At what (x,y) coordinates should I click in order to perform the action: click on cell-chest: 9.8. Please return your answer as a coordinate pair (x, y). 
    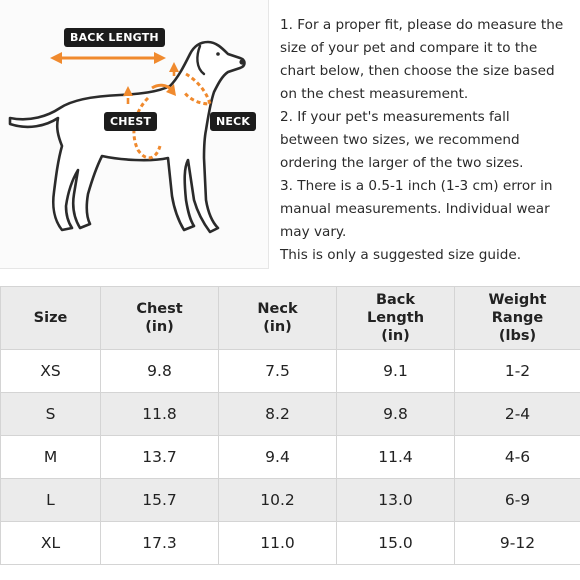
    Looking at the image, I should click on (159, 371).